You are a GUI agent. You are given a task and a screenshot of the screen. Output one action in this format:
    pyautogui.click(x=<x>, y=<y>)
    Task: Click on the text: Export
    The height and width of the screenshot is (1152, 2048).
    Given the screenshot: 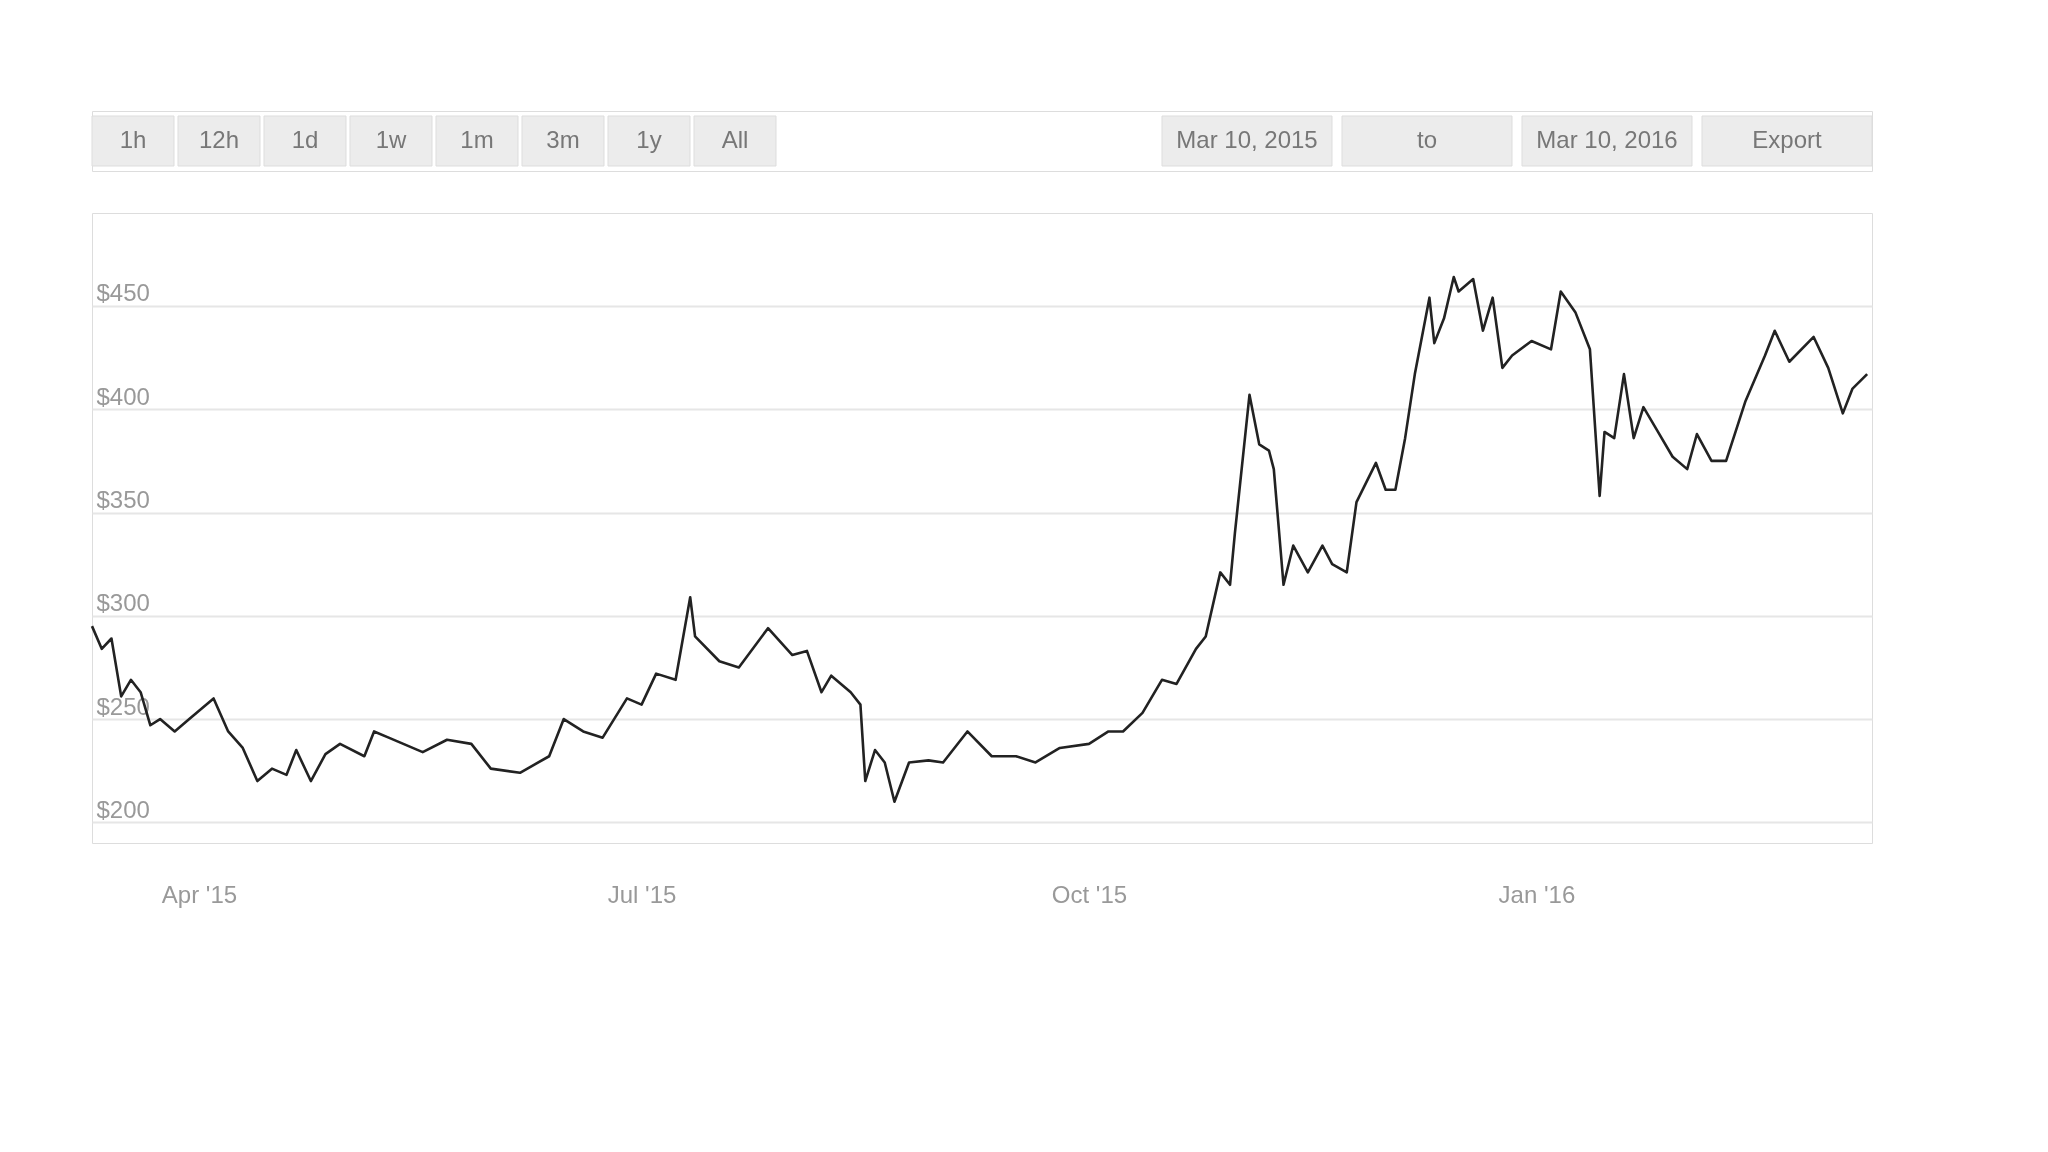 What is the action you would take?
    pyautogui.click(x=1787, y=139)
    